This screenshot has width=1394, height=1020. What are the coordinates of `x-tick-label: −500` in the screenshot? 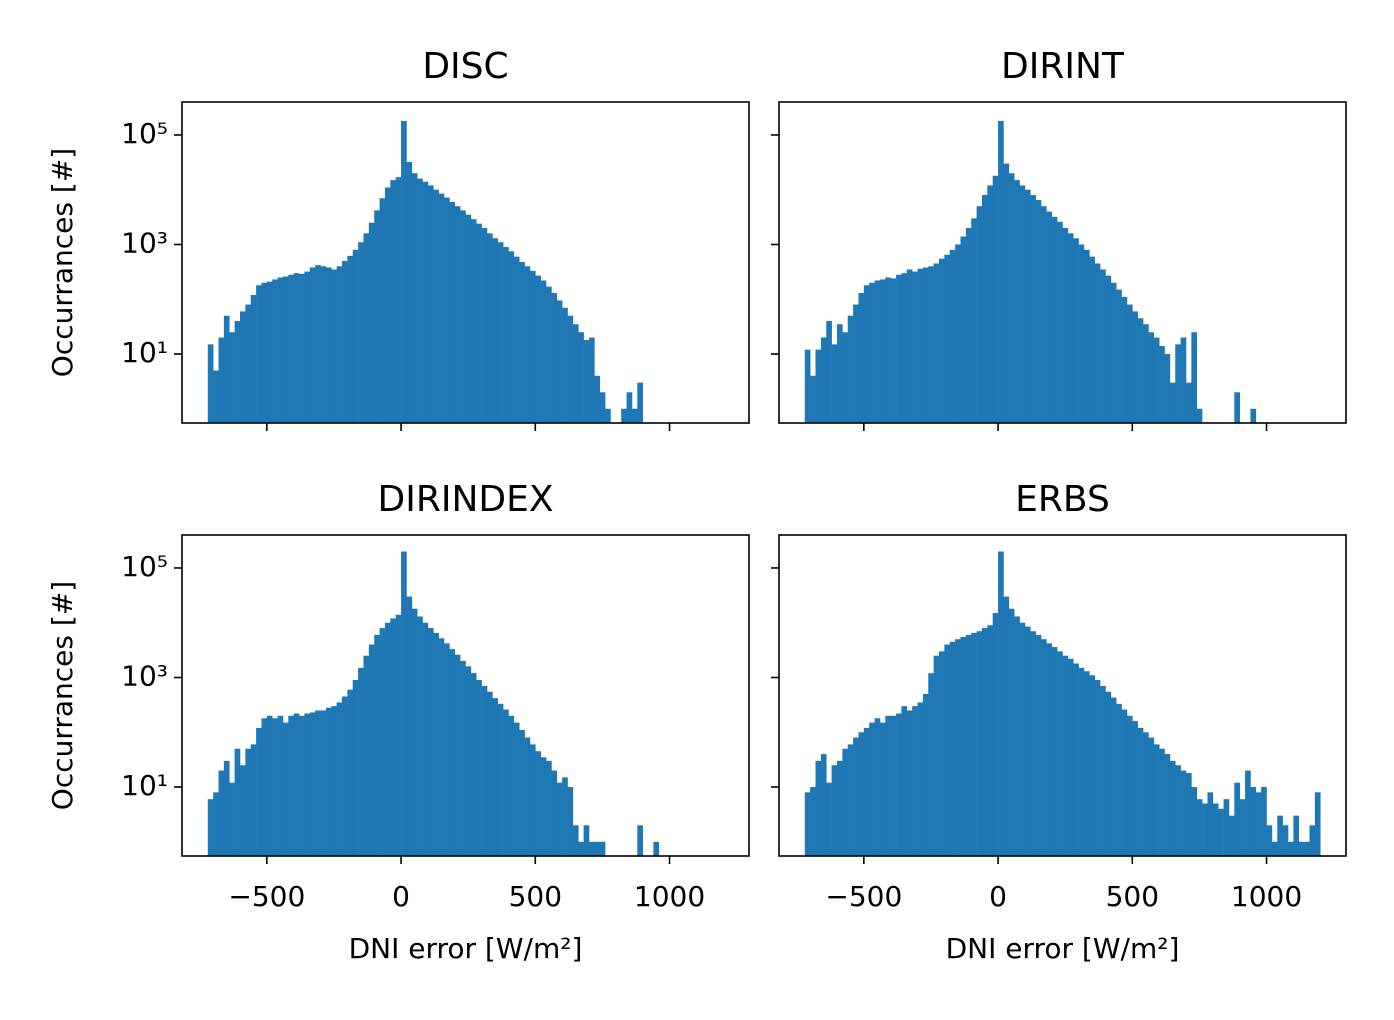 It's located at (863, 896).